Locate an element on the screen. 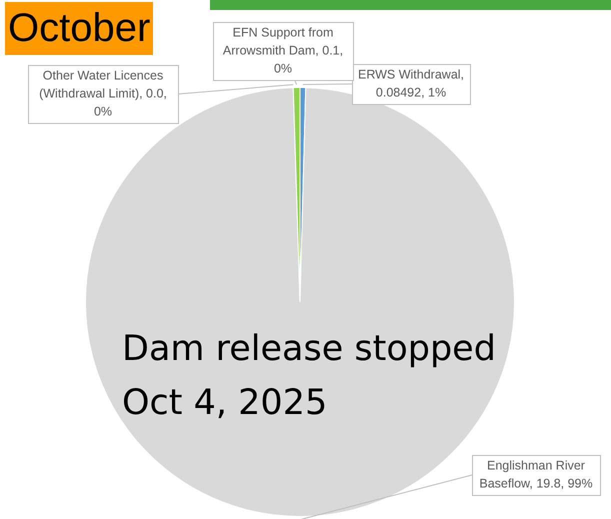 This screenshot has height=519, width=611. slice-label: ERWS Withdrawal, 0.08492, 1% is located at coordinates (411, 83).